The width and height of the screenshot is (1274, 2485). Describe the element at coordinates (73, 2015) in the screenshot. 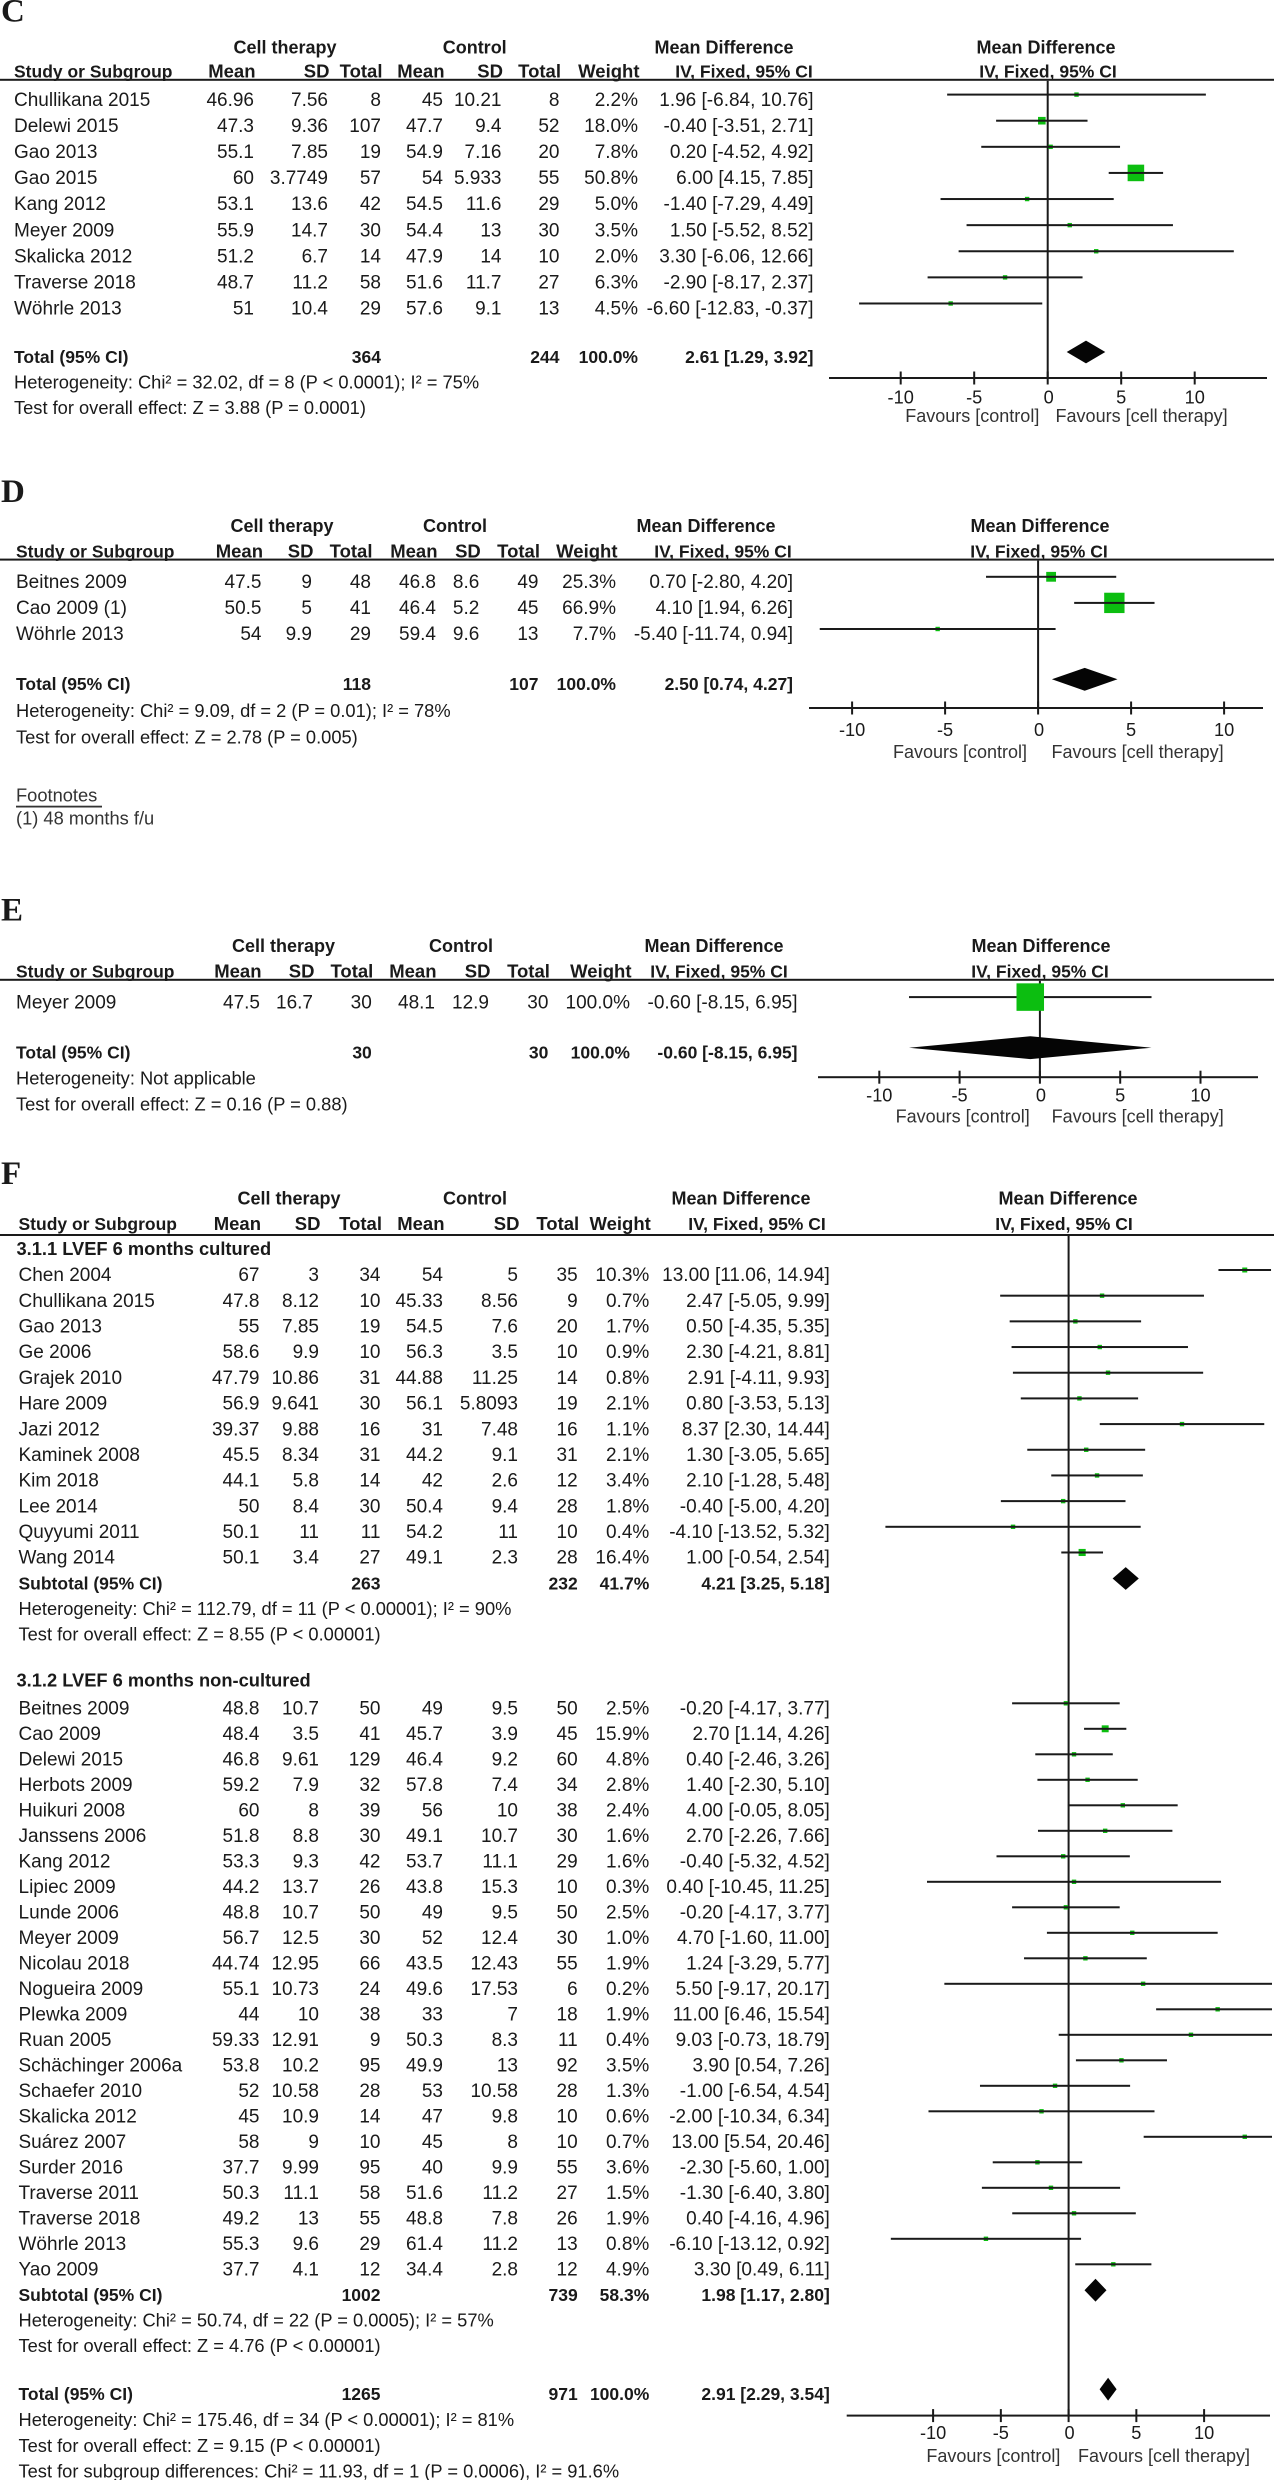

I see `svg-text: Plewka 2009` at that location.